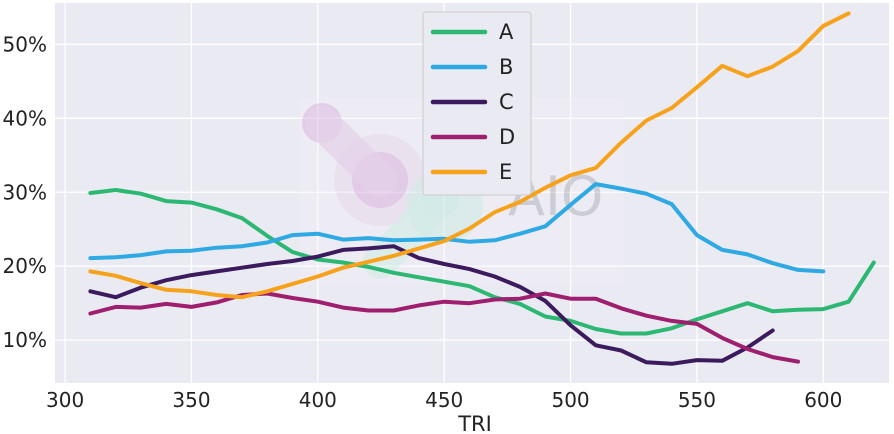  Describe the element at coordinates (318, 400) in the screenshot. I see `x-tick-label: 400` at that location.